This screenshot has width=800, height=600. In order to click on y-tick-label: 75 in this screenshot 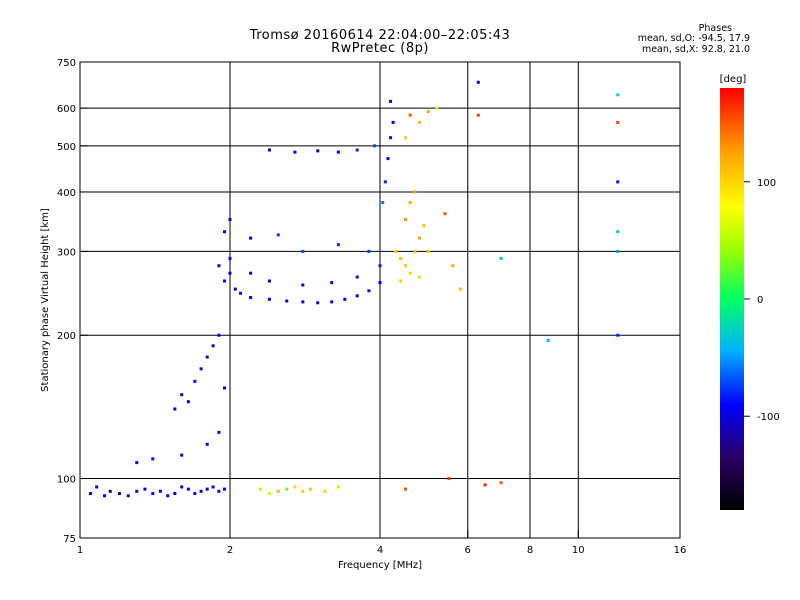, I will do `click(69, 539)`.